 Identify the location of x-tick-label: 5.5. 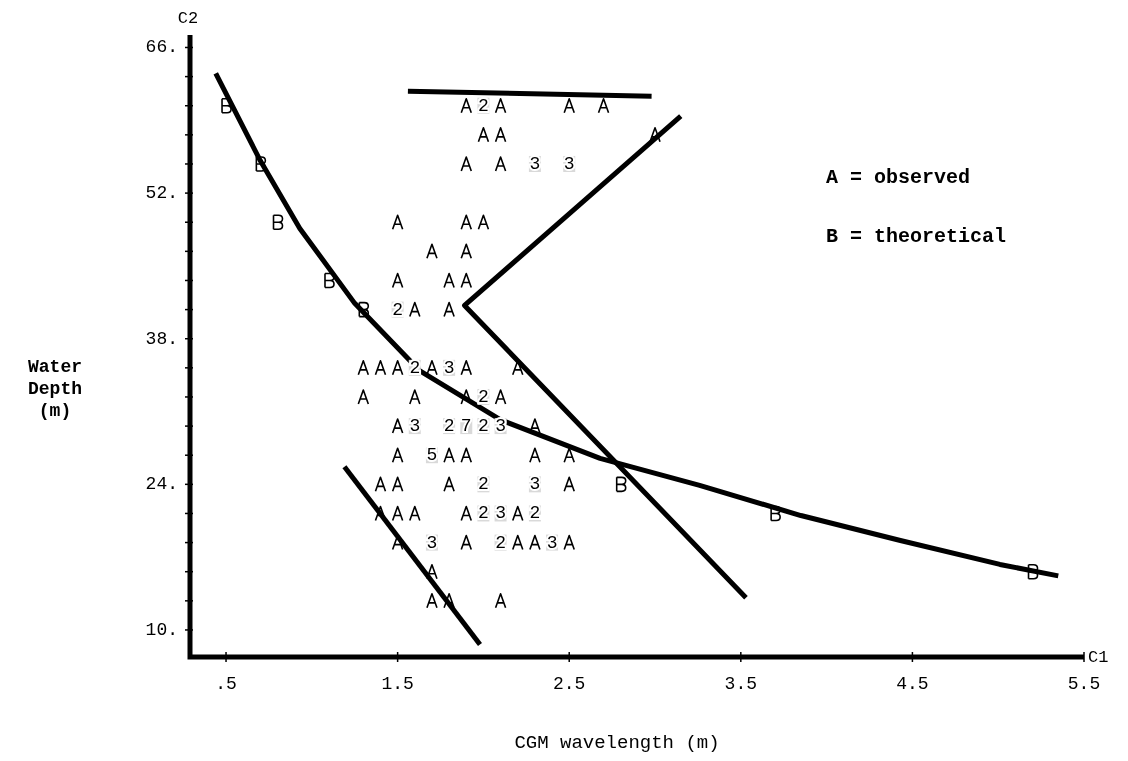
(1084, 684).